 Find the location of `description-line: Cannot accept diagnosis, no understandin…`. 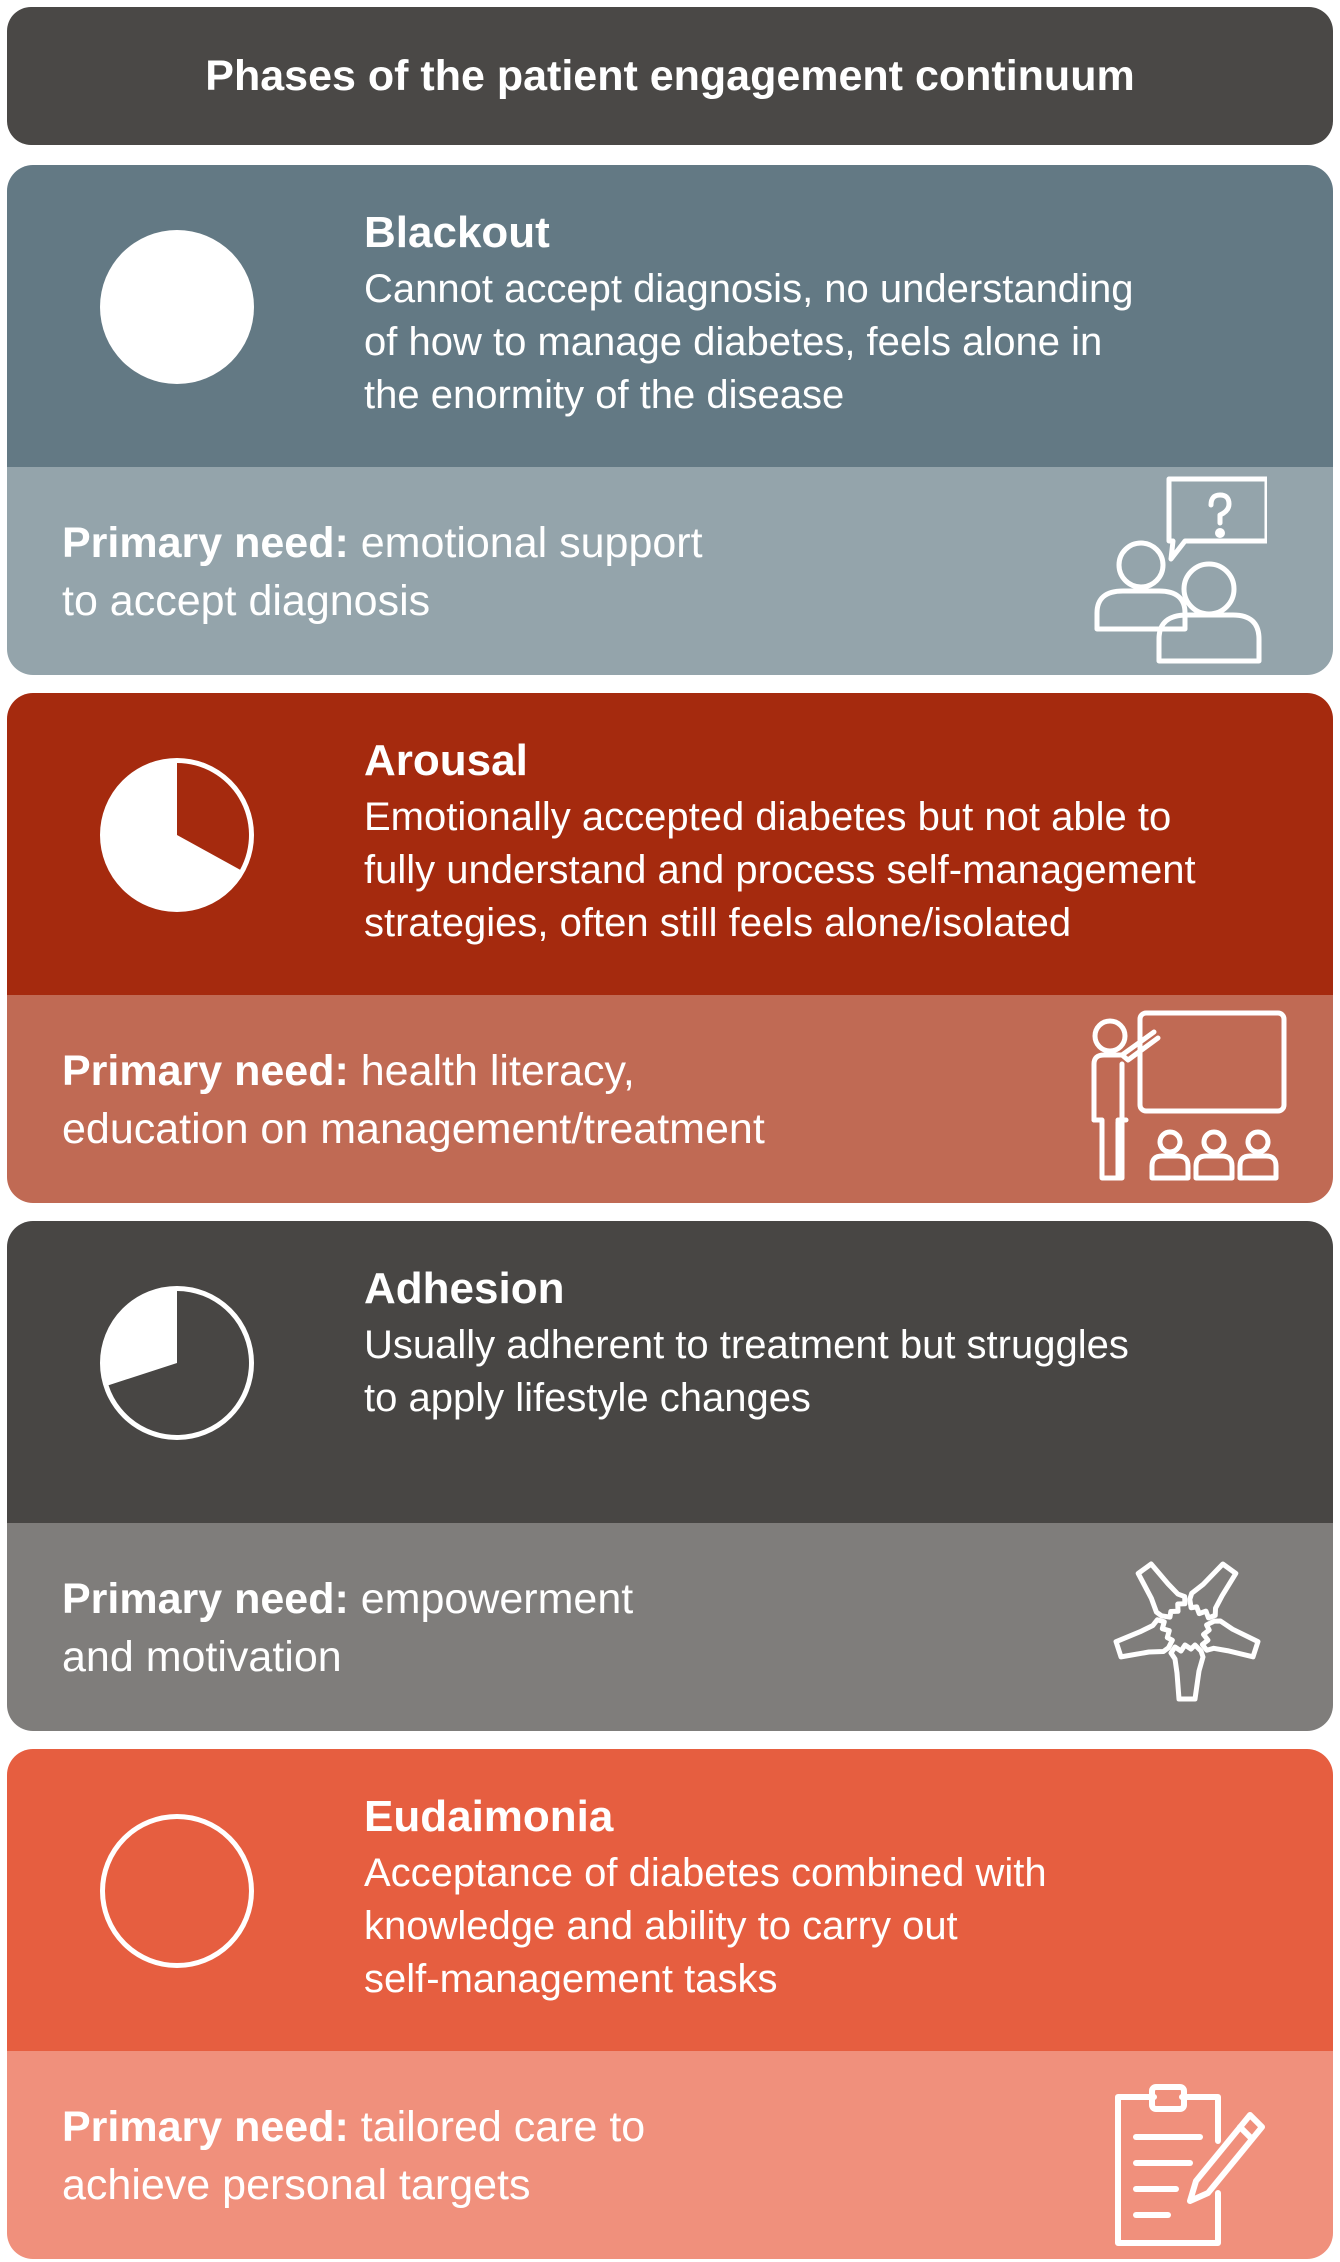

description-line: Cannot accept diagnosis, no understandin… is located at coordinates (749, 289).